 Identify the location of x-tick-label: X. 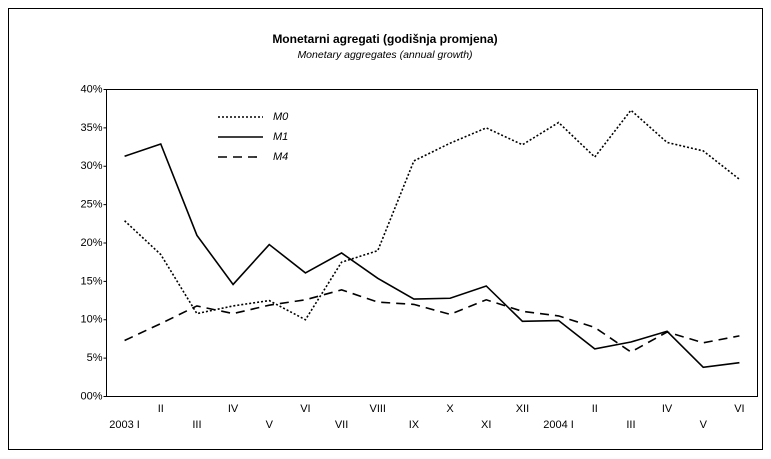
(450, 409).